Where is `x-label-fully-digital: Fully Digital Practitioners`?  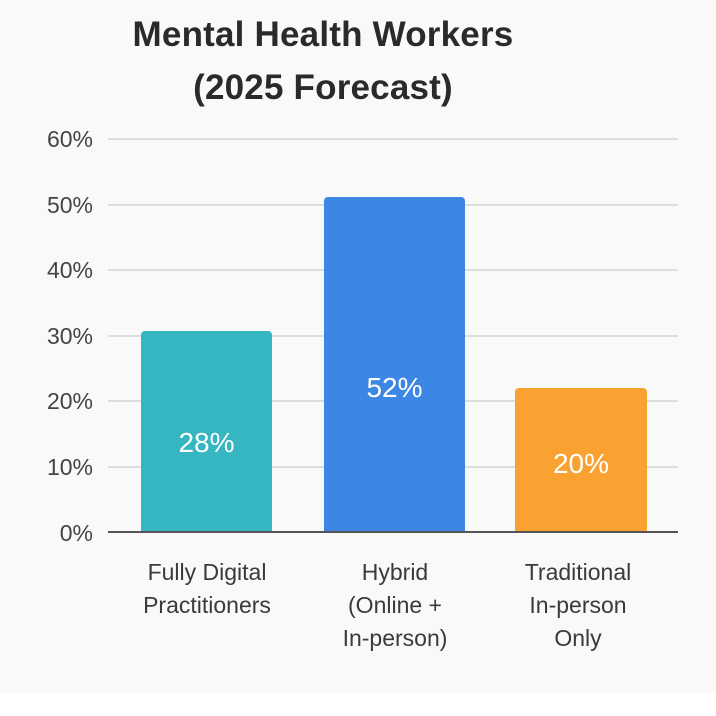
x-label-fully-digital: Fully Digital Practitioners is located at coordinates (207, 589).